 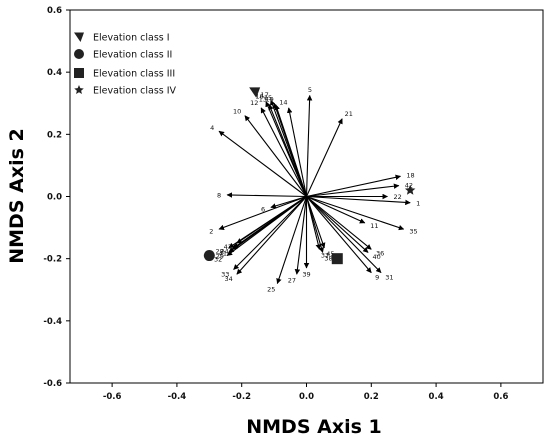 I want to click on vector-label: 1, so click(x=418, y=204).